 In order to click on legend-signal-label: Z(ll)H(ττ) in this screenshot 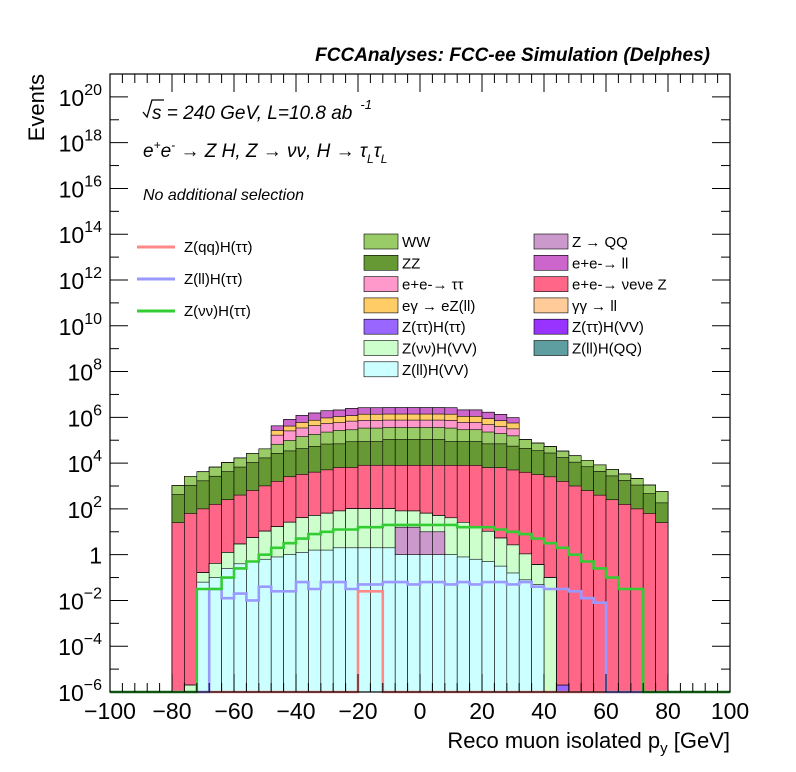, I will do `click(213, 279)`.